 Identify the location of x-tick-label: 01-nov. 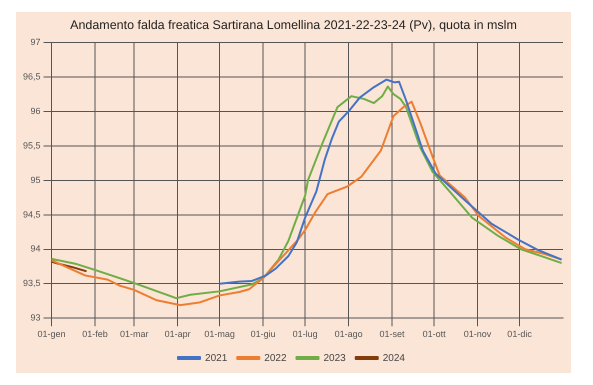
(478, 334).